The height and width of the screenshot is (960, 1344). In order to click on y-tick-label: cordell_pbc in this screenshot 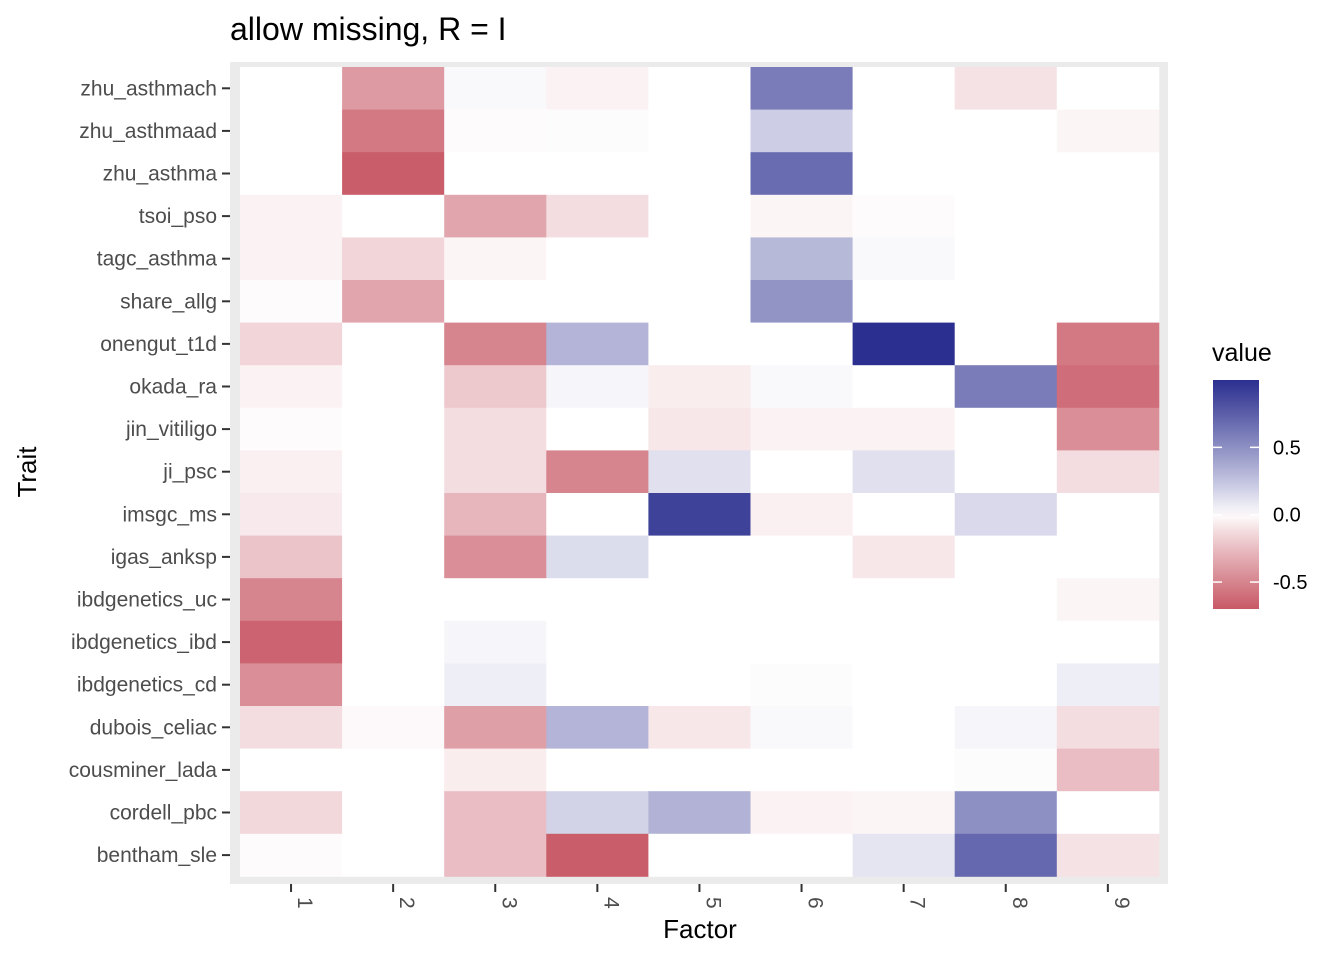, I will do `click(163, 813)`.